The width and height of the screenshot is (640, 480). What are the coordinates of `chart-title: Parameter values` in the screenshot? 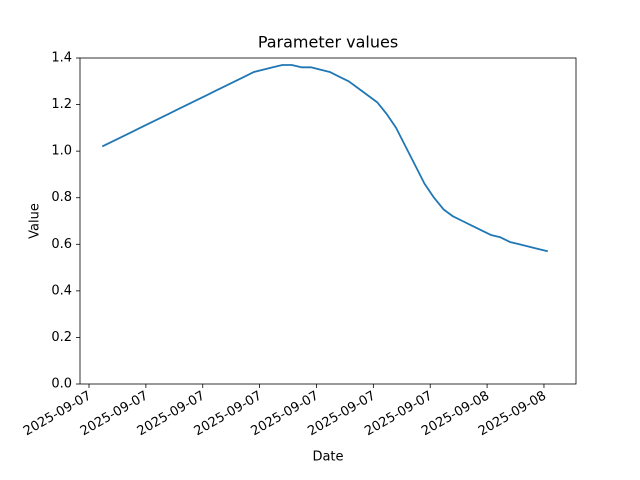 It's located at (328, 42).